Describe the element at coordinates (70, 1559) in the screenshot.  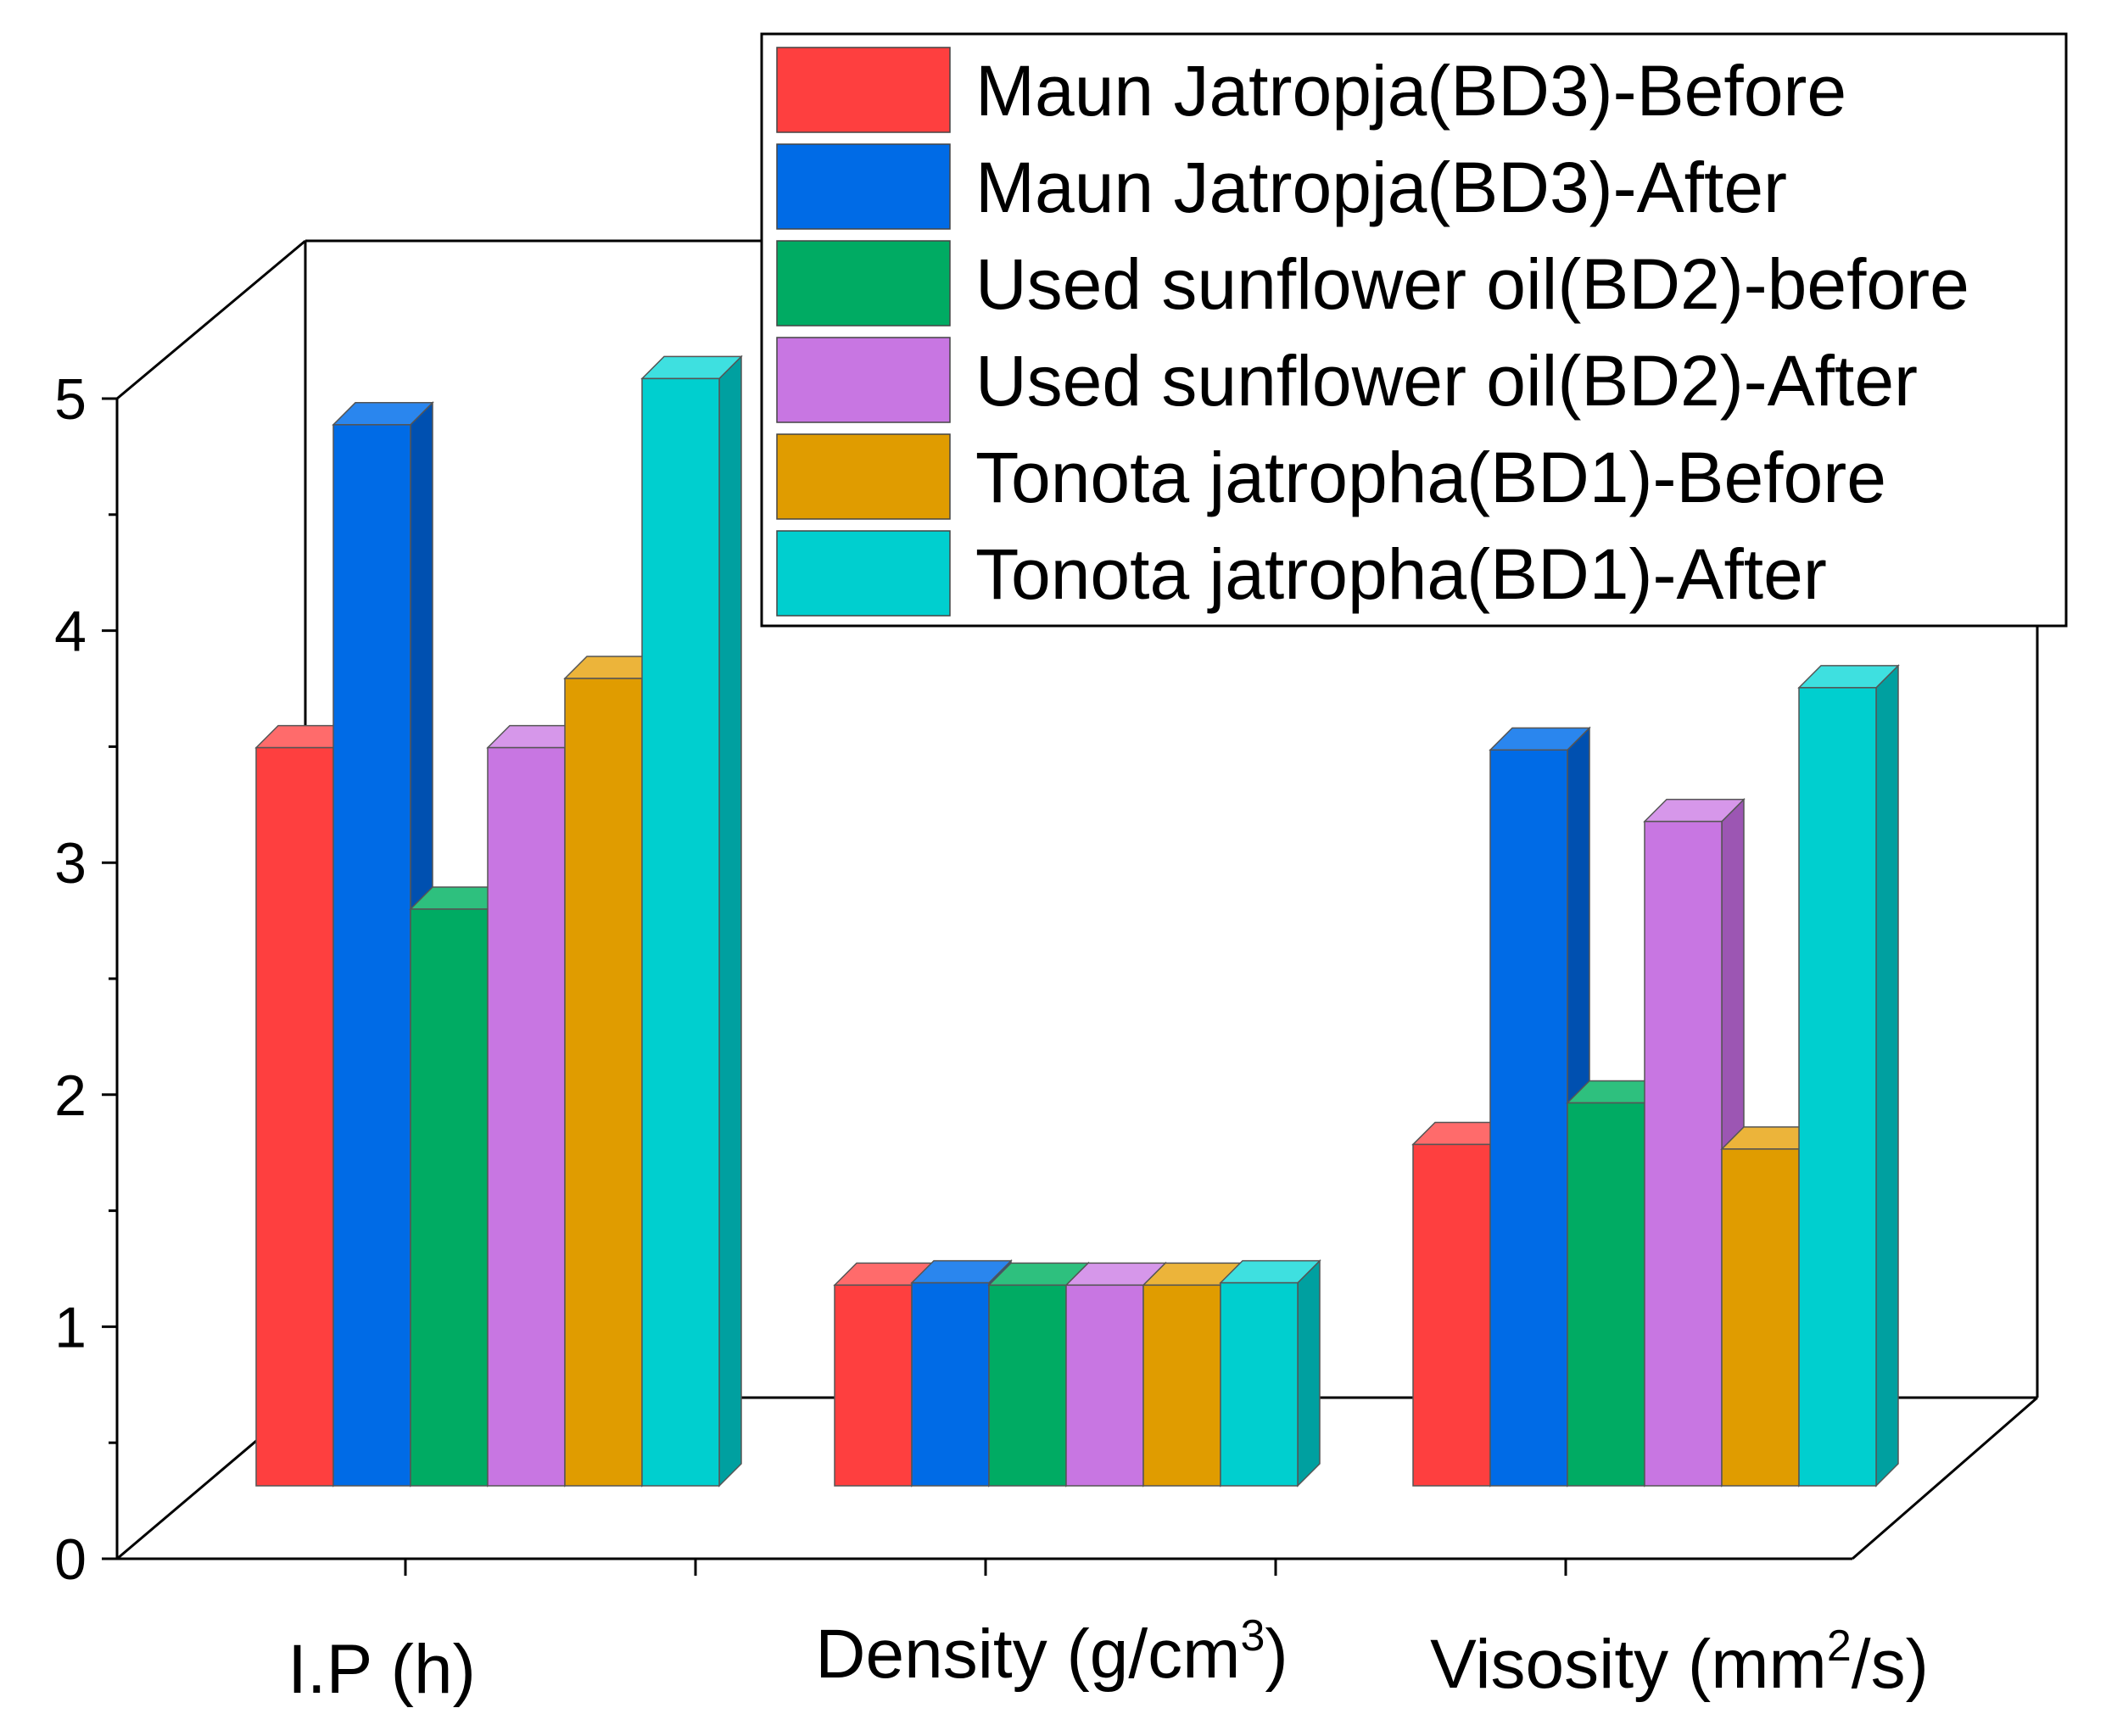
I see `y-tick-label: 0` at that location.